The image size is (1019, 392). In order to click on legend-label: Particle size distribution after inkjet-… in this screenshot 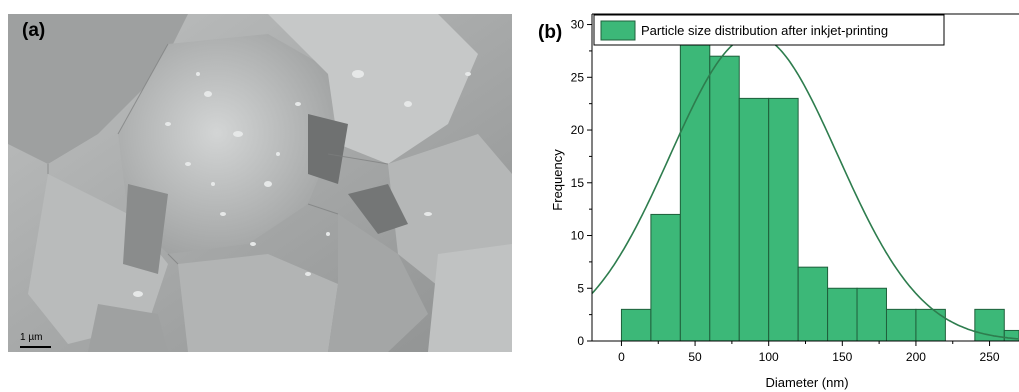, I will do `click(764, 30)`.